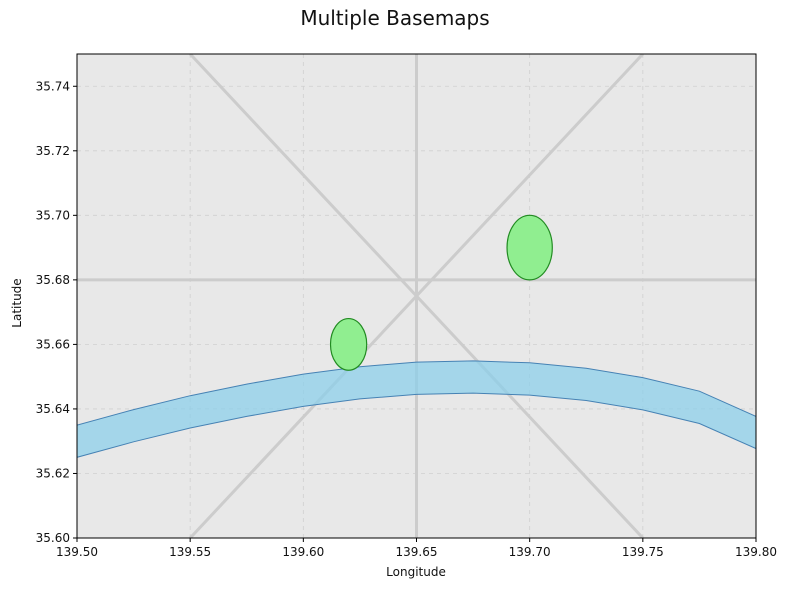 This screenshot has width=790, height=589. What do you see at coordinates (303, 552) in the screenshot?
I see `x-tick-label: 139.60` at bounding box center [303, 552].